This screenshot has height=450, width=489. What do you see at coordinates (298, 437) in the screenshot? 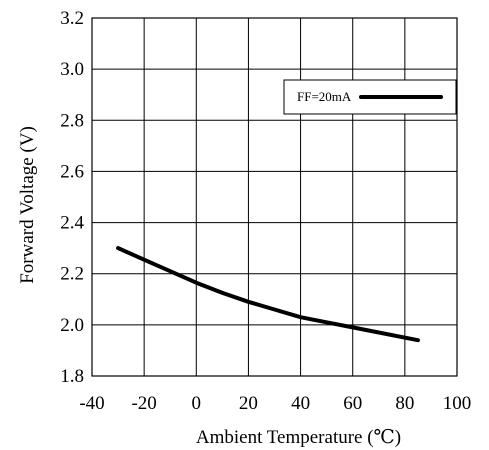
I see `x-axis-title: Ambient Temperature (℃)` at bounding box center [298, 437].